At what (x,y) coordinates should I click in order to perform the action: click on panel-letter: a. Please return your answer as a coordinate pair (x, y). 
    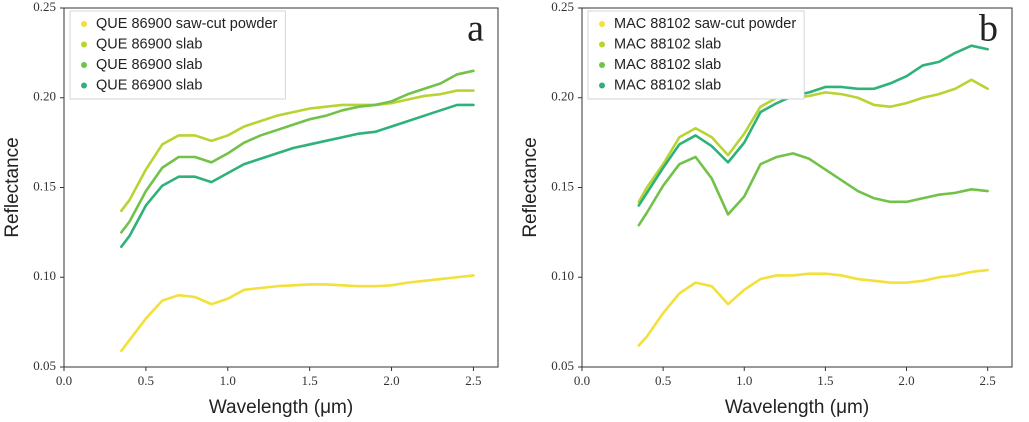
    Looking at the image, I should click on (475, 29).